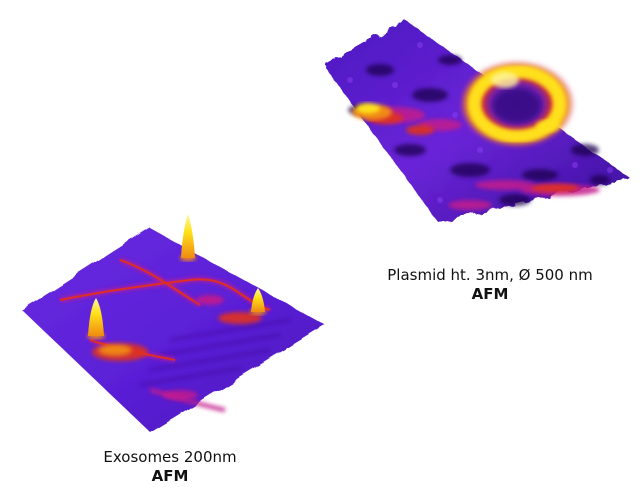 This screenshot has height=487, width=644. I want to click on exosomes-method-label: AFM, so click(170, 476).